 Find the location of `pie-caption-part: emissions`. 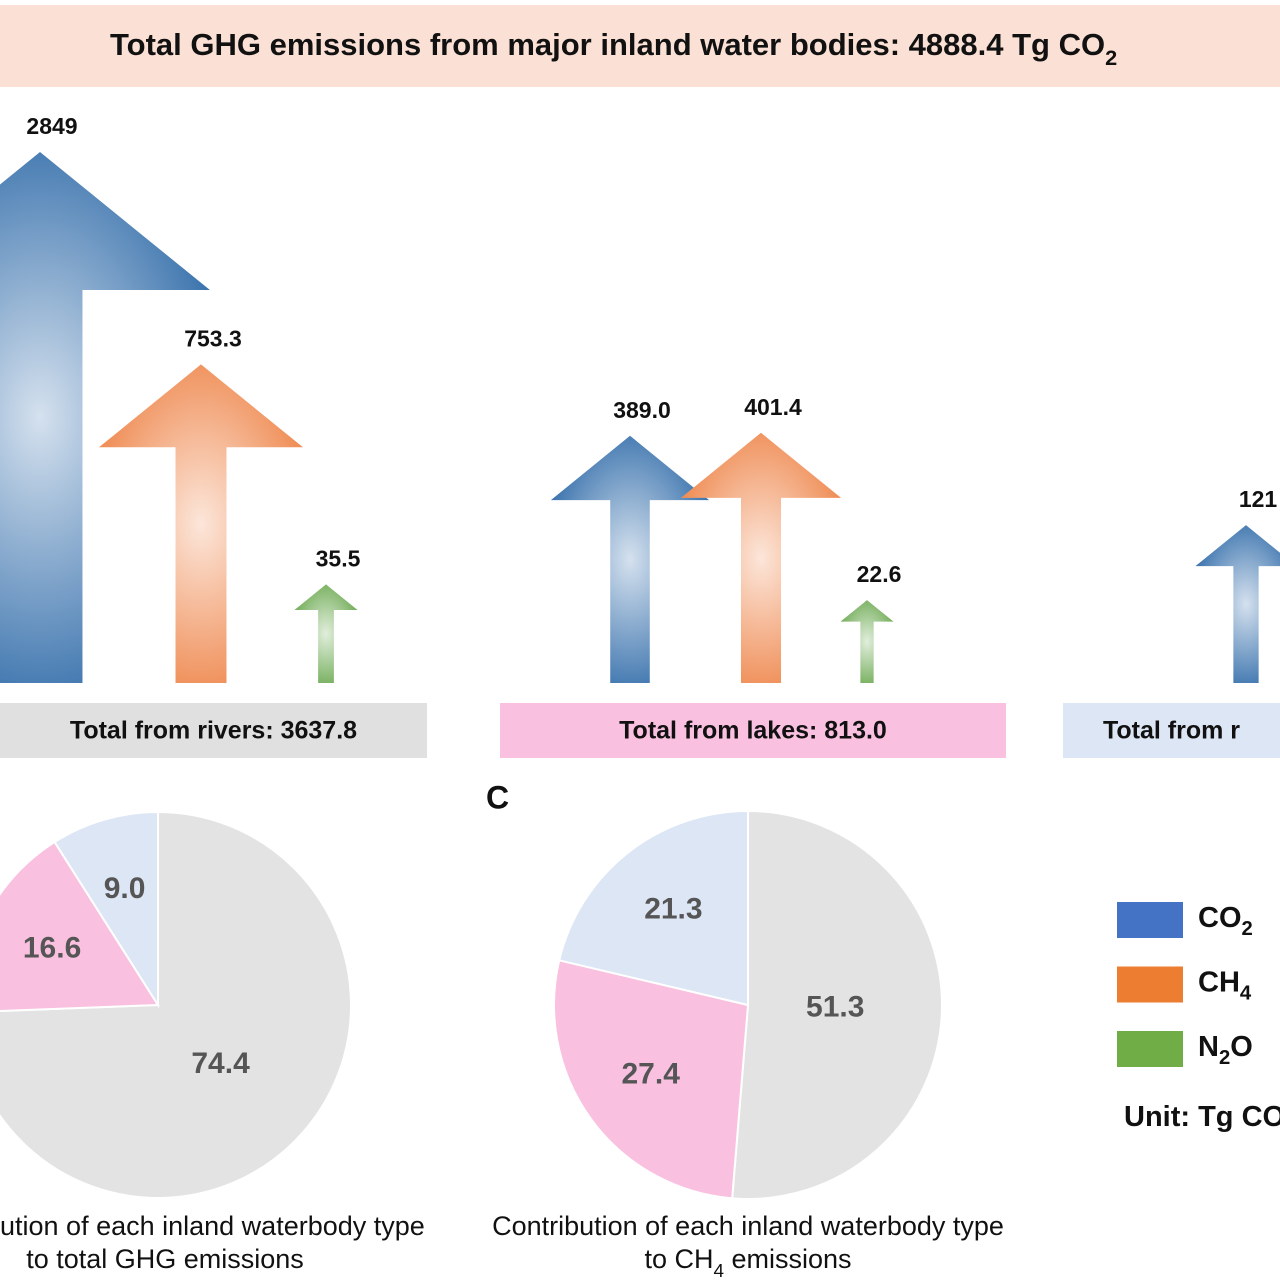

pie-caption-part: emissions is located at coordinates (788, 1259).